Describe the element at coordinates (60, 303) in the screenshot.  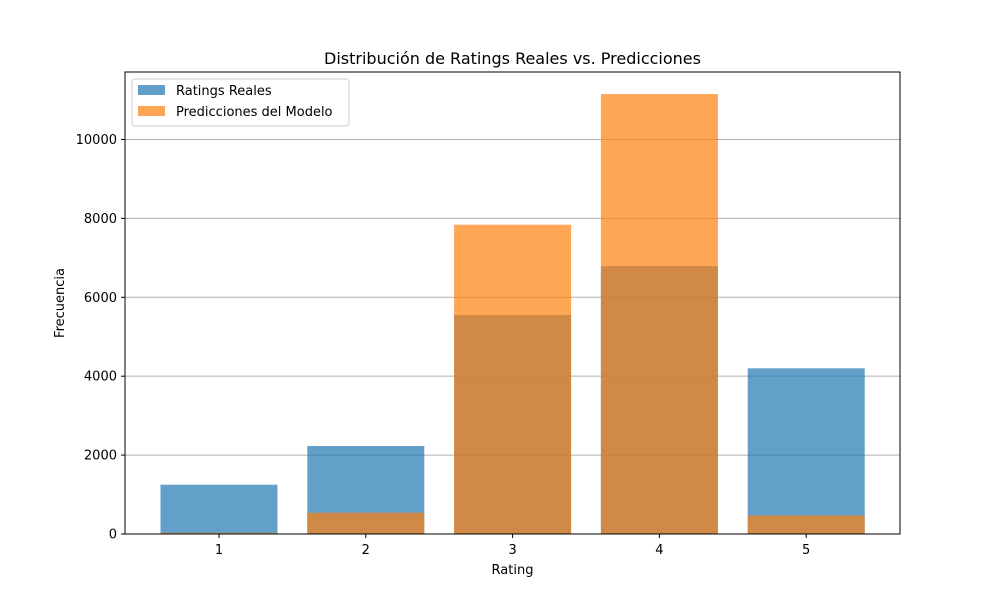
I see `y-axis-label: Frecuencia` at that location.